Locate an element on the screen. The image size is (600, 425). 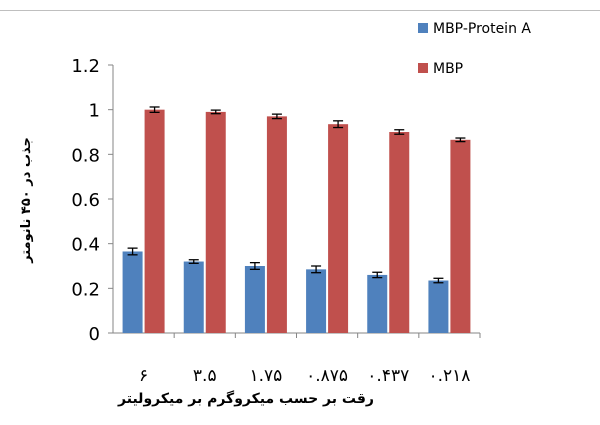
legend: MBP-Protein A MBP is located at coordinates (474, 49).